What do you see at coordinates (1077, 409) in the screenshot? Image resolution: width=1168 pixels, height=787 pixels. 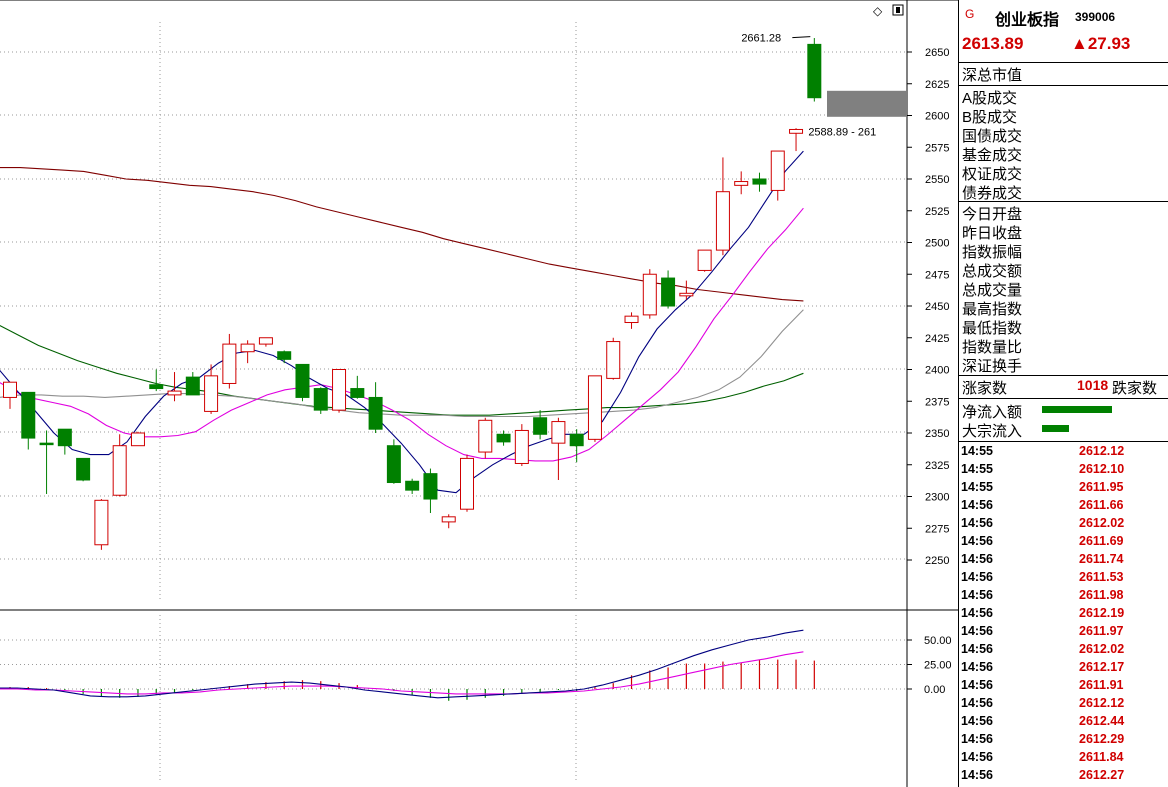 I see `net-inflow-bar` at bounding box center [1077, 409].